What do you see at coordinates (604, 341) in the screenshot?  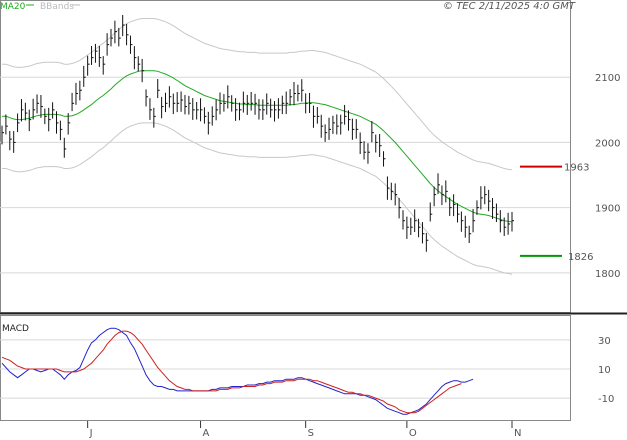 I see `macd-tick-label: 30` at bounding box center [604, 341].